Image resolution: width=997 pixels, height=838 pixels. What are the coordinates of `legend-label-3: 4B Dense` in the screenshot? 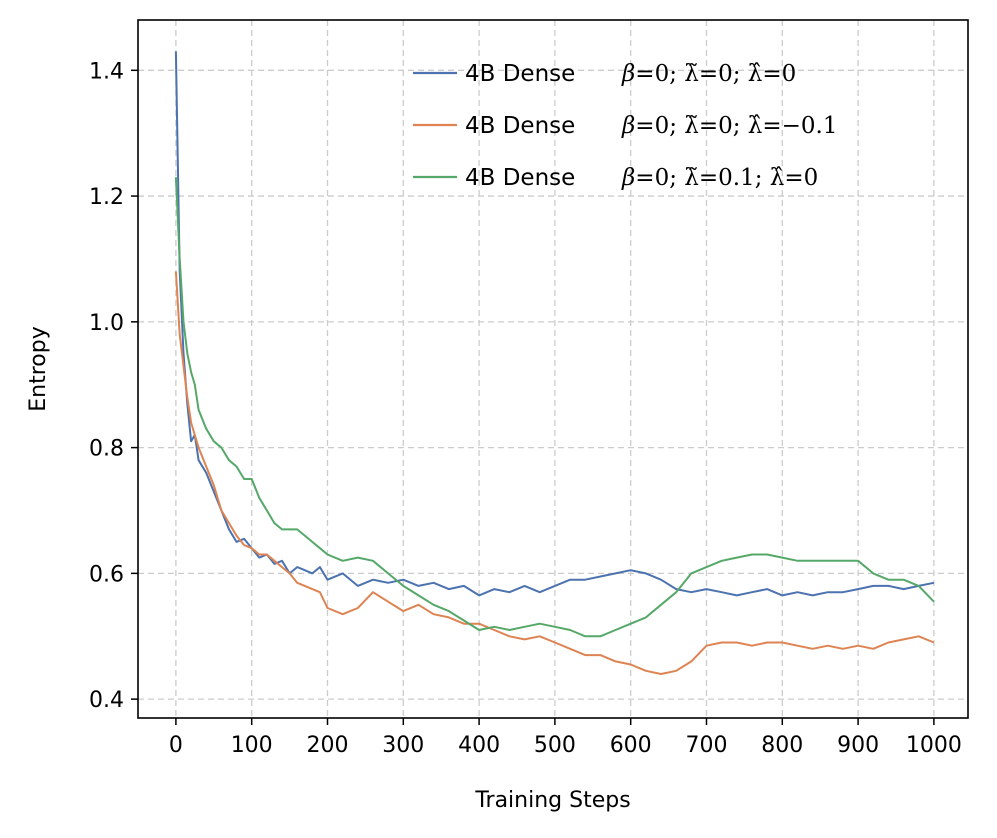 It's located at (520, 178).